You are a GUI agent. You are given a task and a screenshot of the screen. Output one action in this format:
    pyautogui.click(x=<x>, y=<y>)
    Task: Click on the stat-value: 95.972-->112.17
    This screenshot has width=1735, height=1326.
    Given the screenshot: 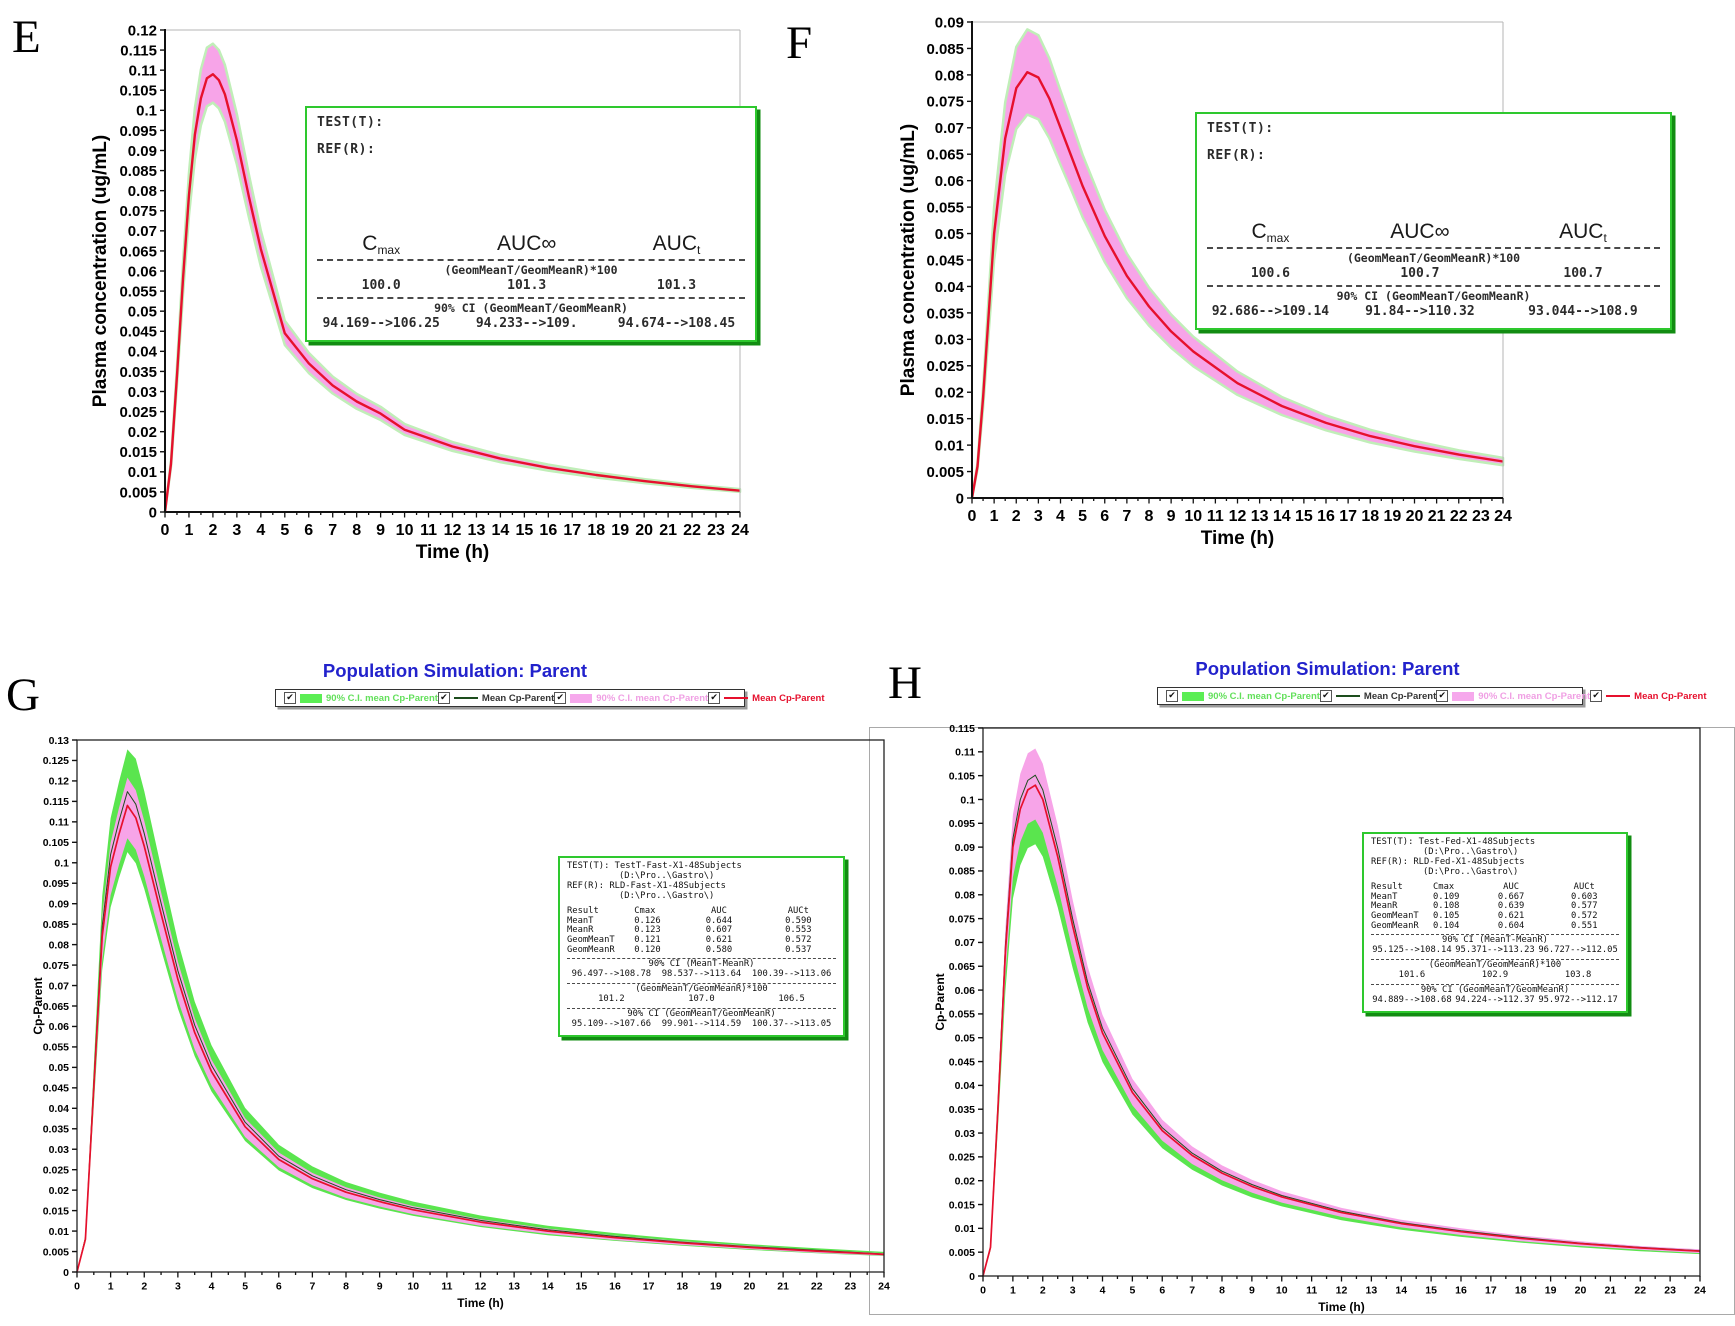 What is the action you would take?
    pyautogui.click(x=1578, y=999)
    